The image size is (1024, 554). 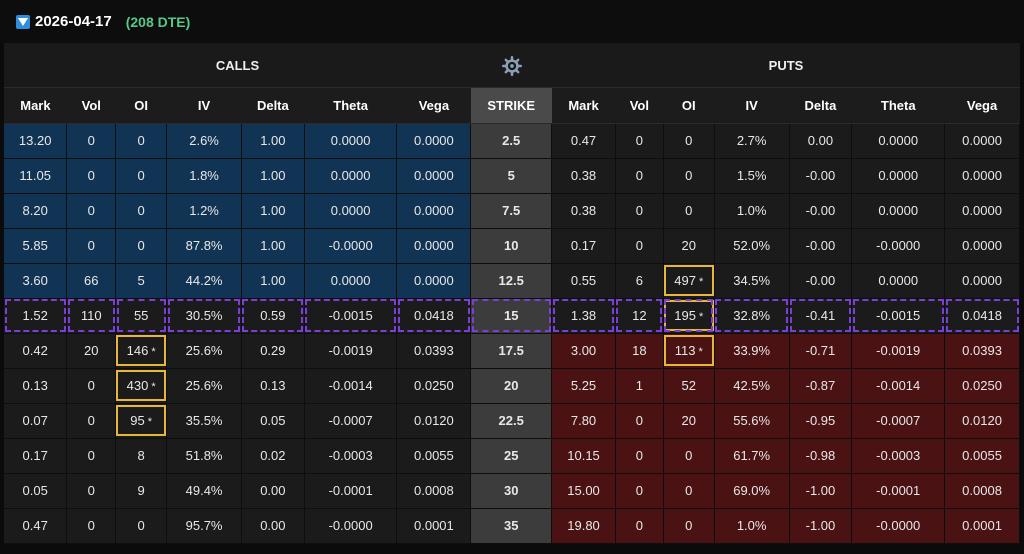 I want to click on puts-theta-cell: -0.0001, so click(x=898, y=491).